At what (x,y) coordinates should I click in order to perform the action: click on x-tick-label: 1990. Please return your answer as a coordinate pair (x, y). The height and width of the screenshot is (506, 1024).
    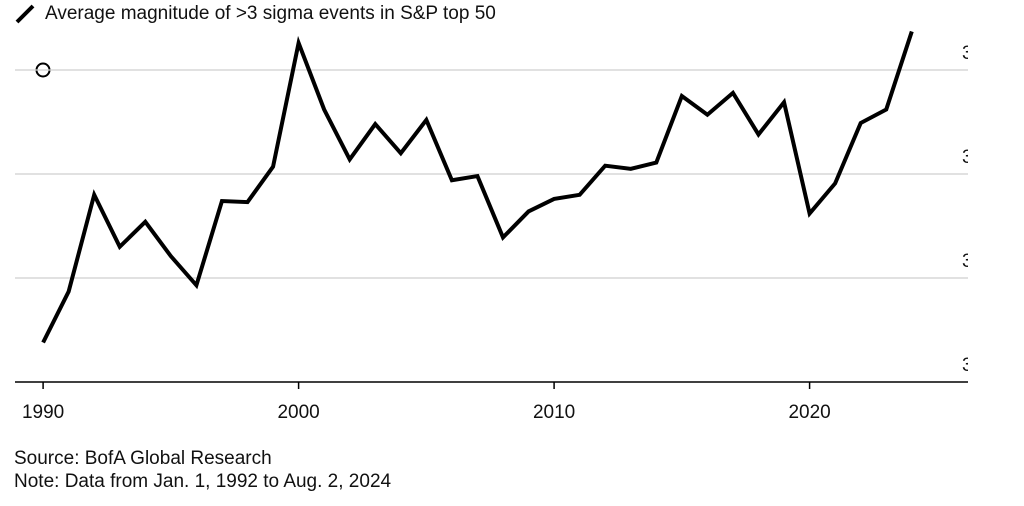
    Looking at the image, I should click on (43, 412).